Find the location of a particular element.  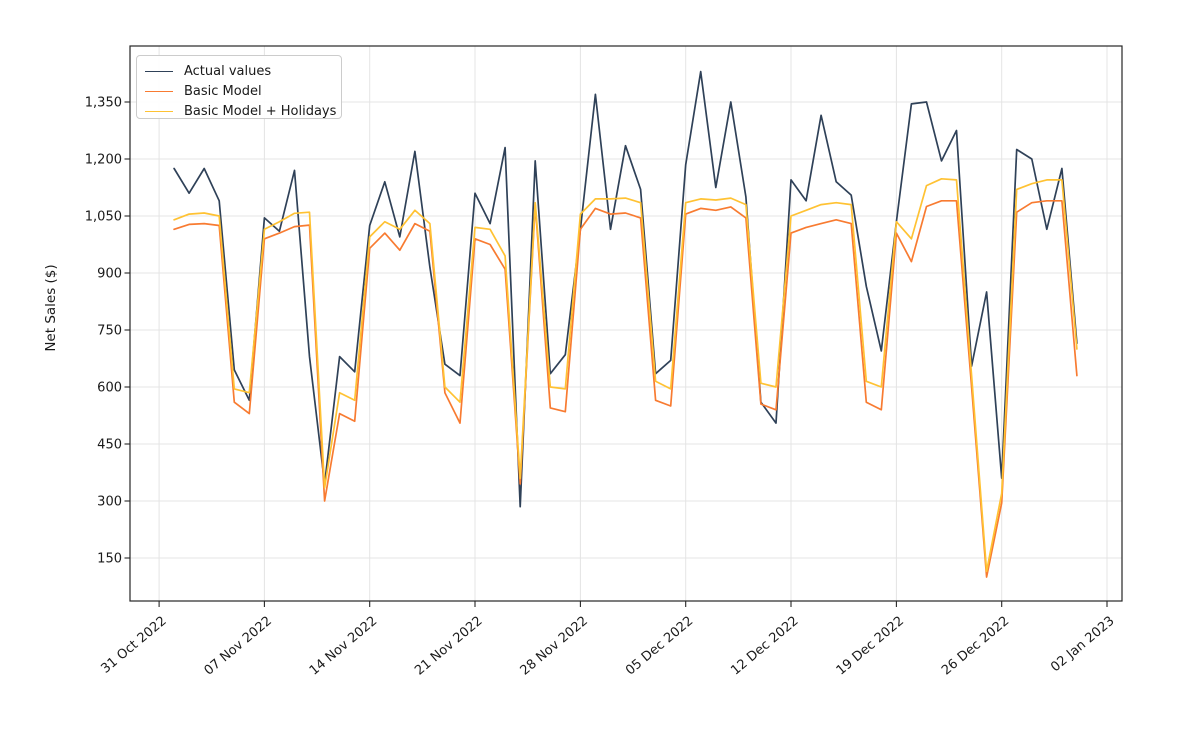

x-tick-label: 26 Dec 2022 is located at coordinates (975, 646).